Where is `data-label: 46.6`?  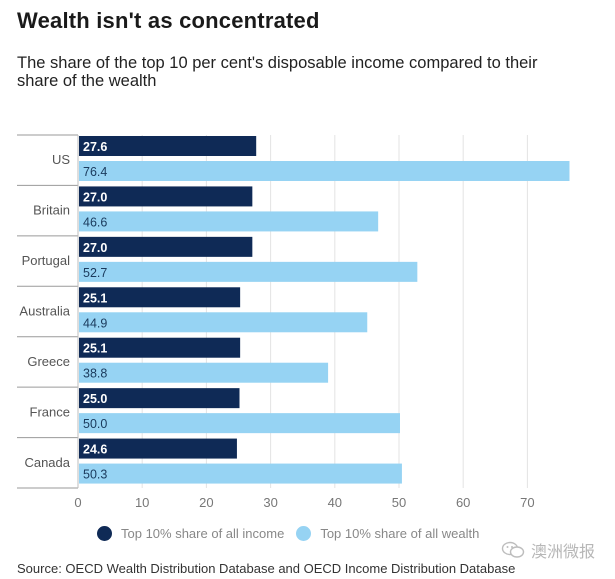 data-label: 46.6 is located at coordinates (95, 222).